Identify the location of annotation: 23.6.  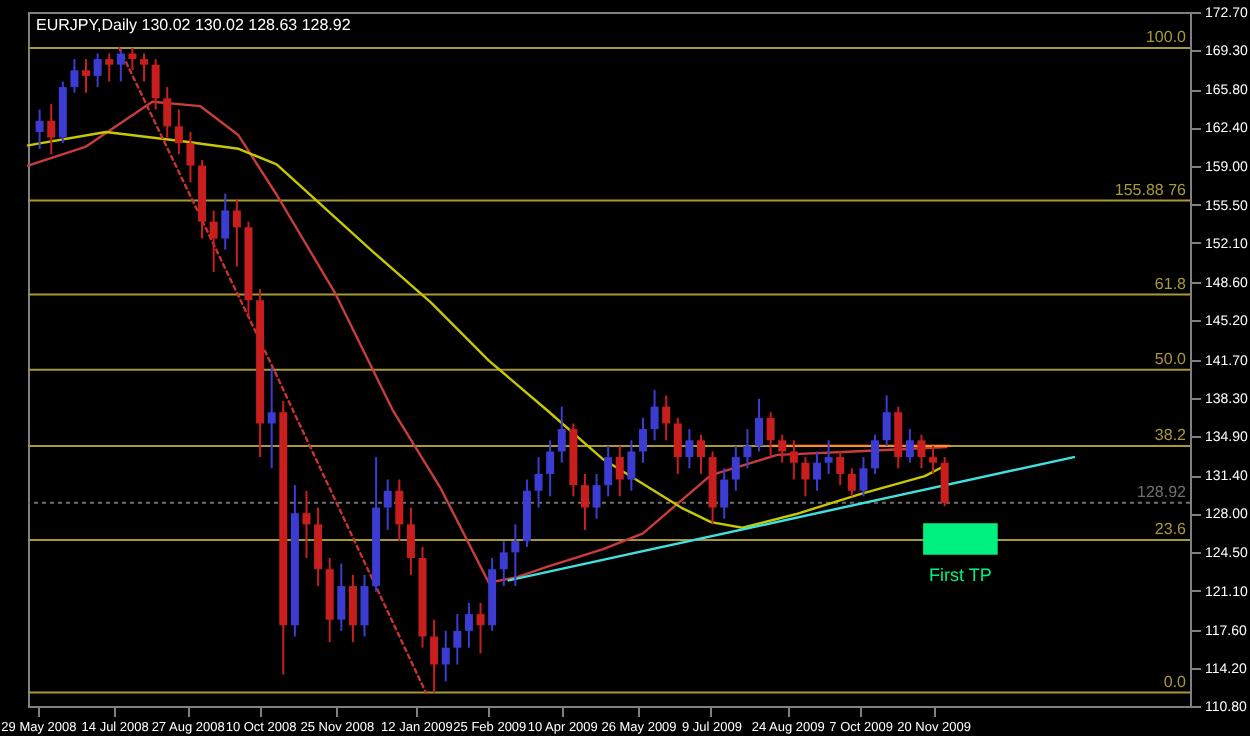
(1171, 529).